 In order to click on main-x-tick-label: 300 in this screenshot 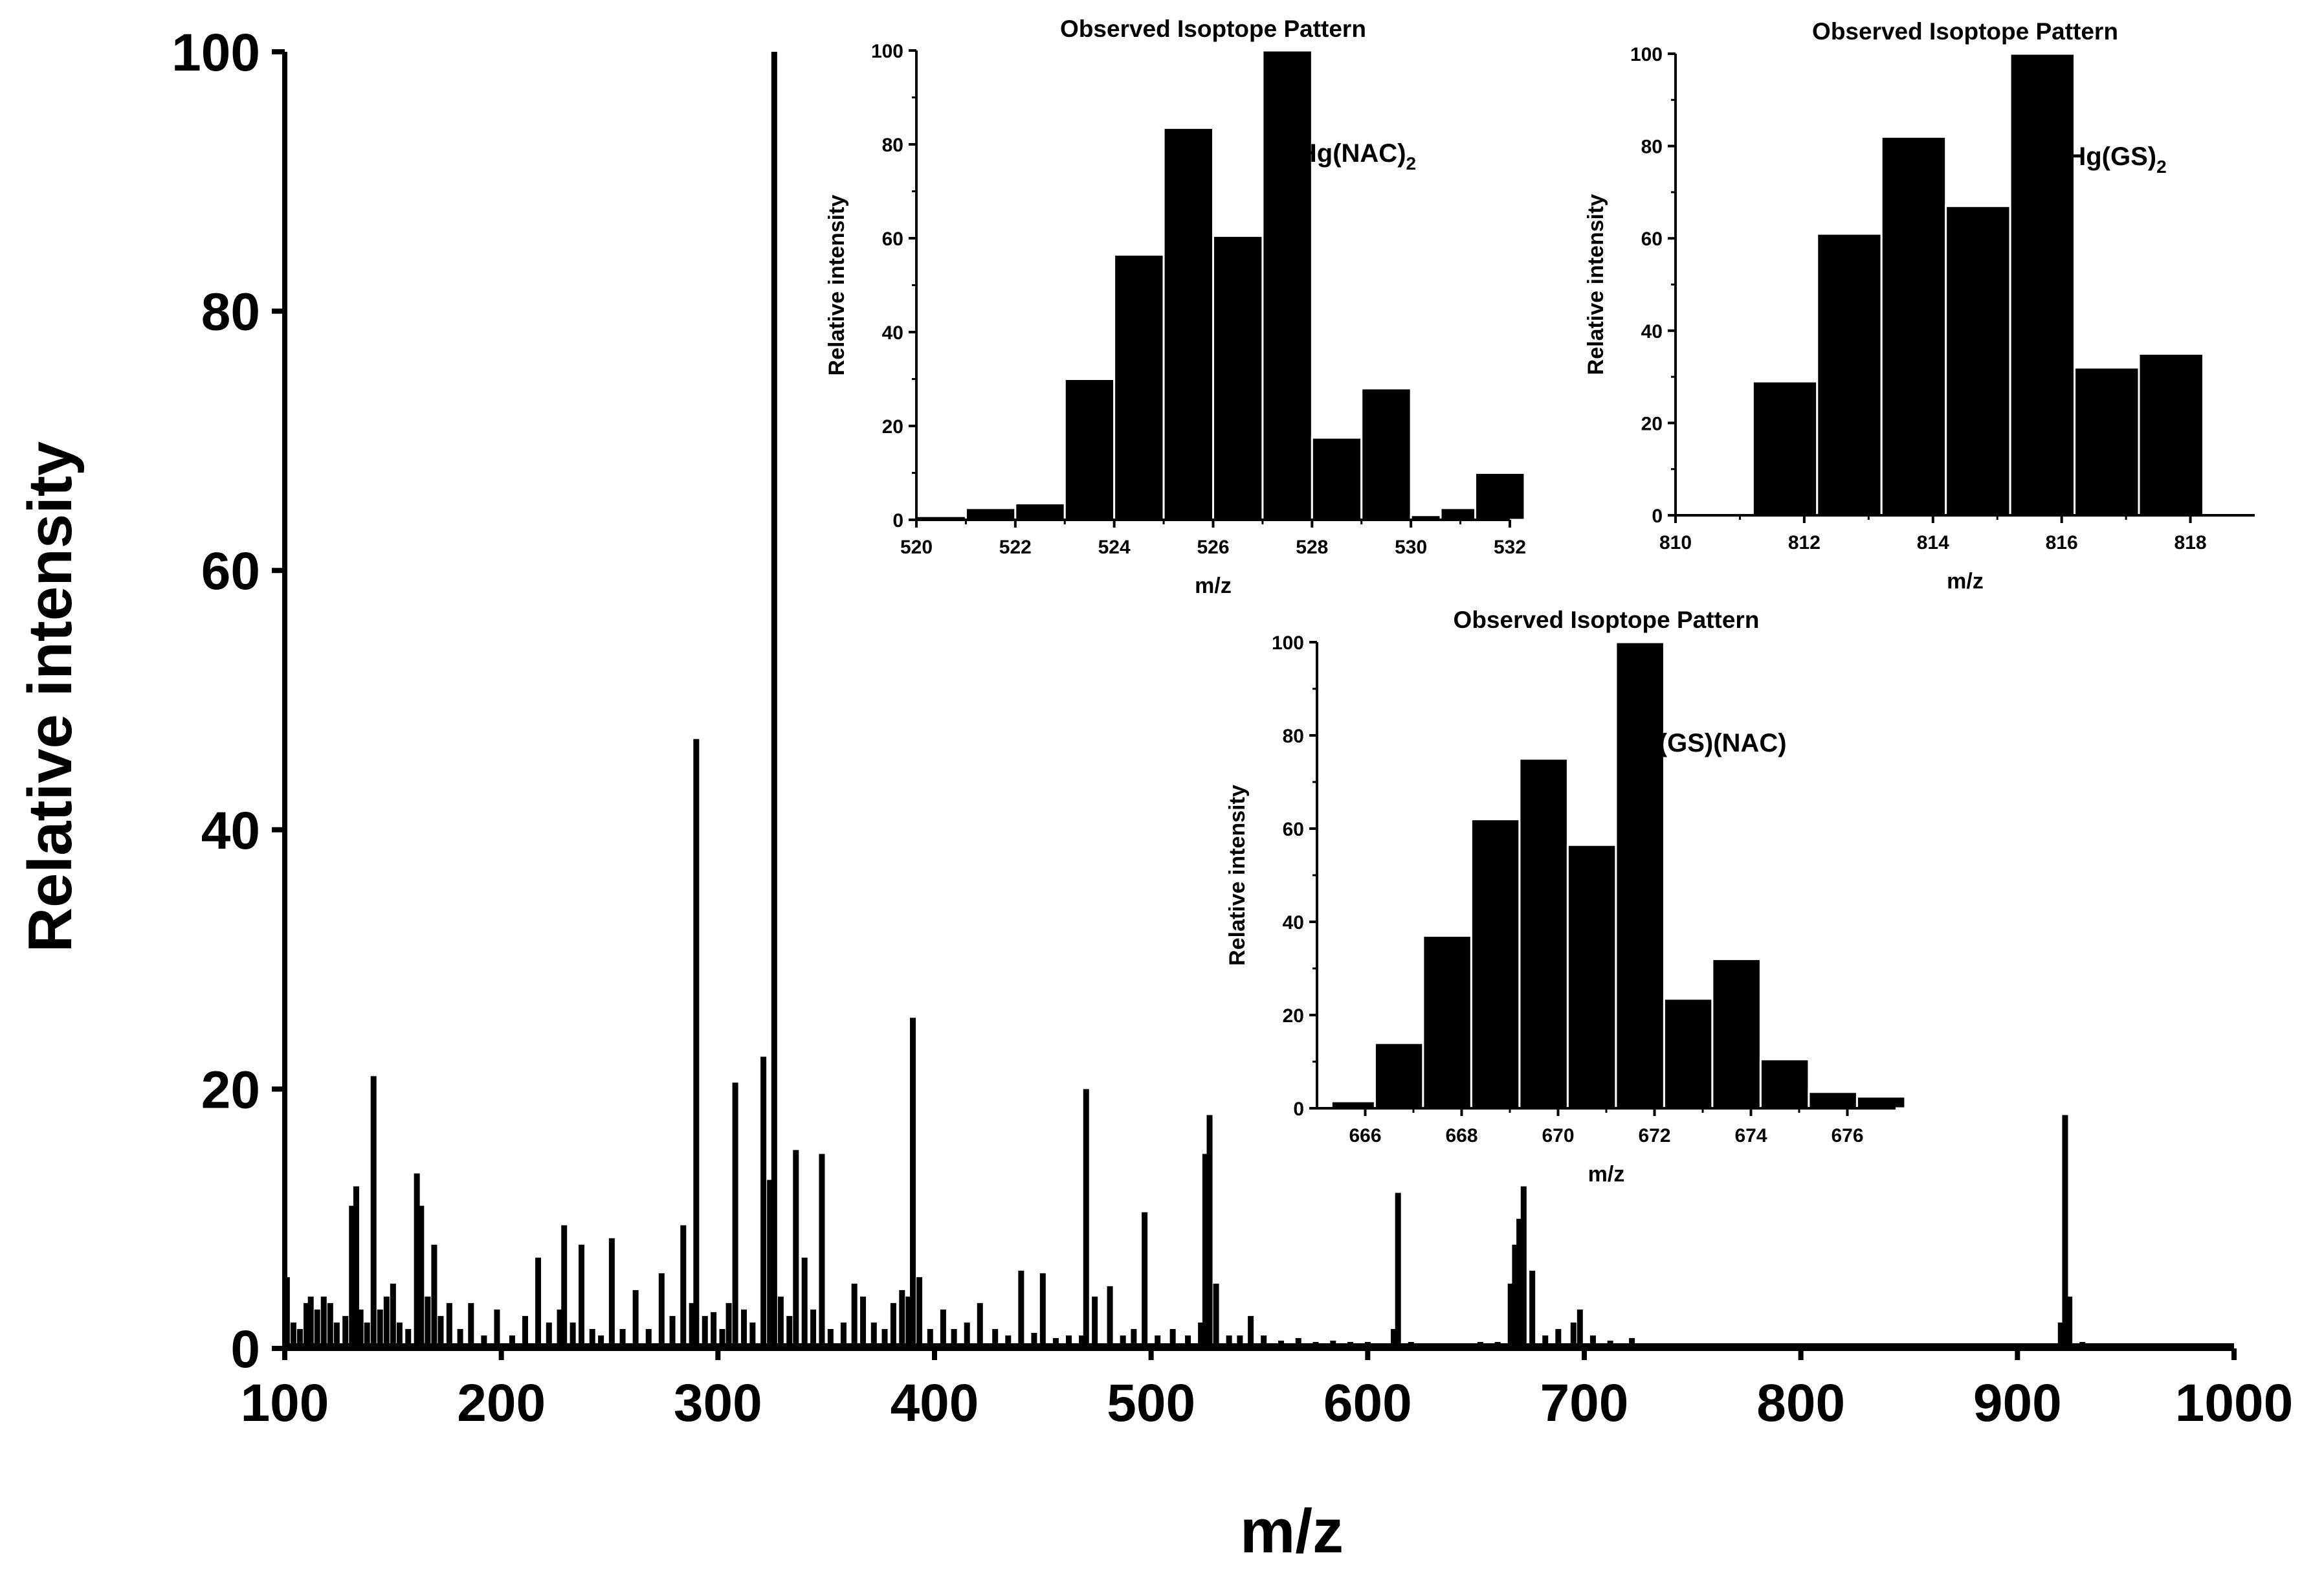, I will do `click(718, 1403)`.